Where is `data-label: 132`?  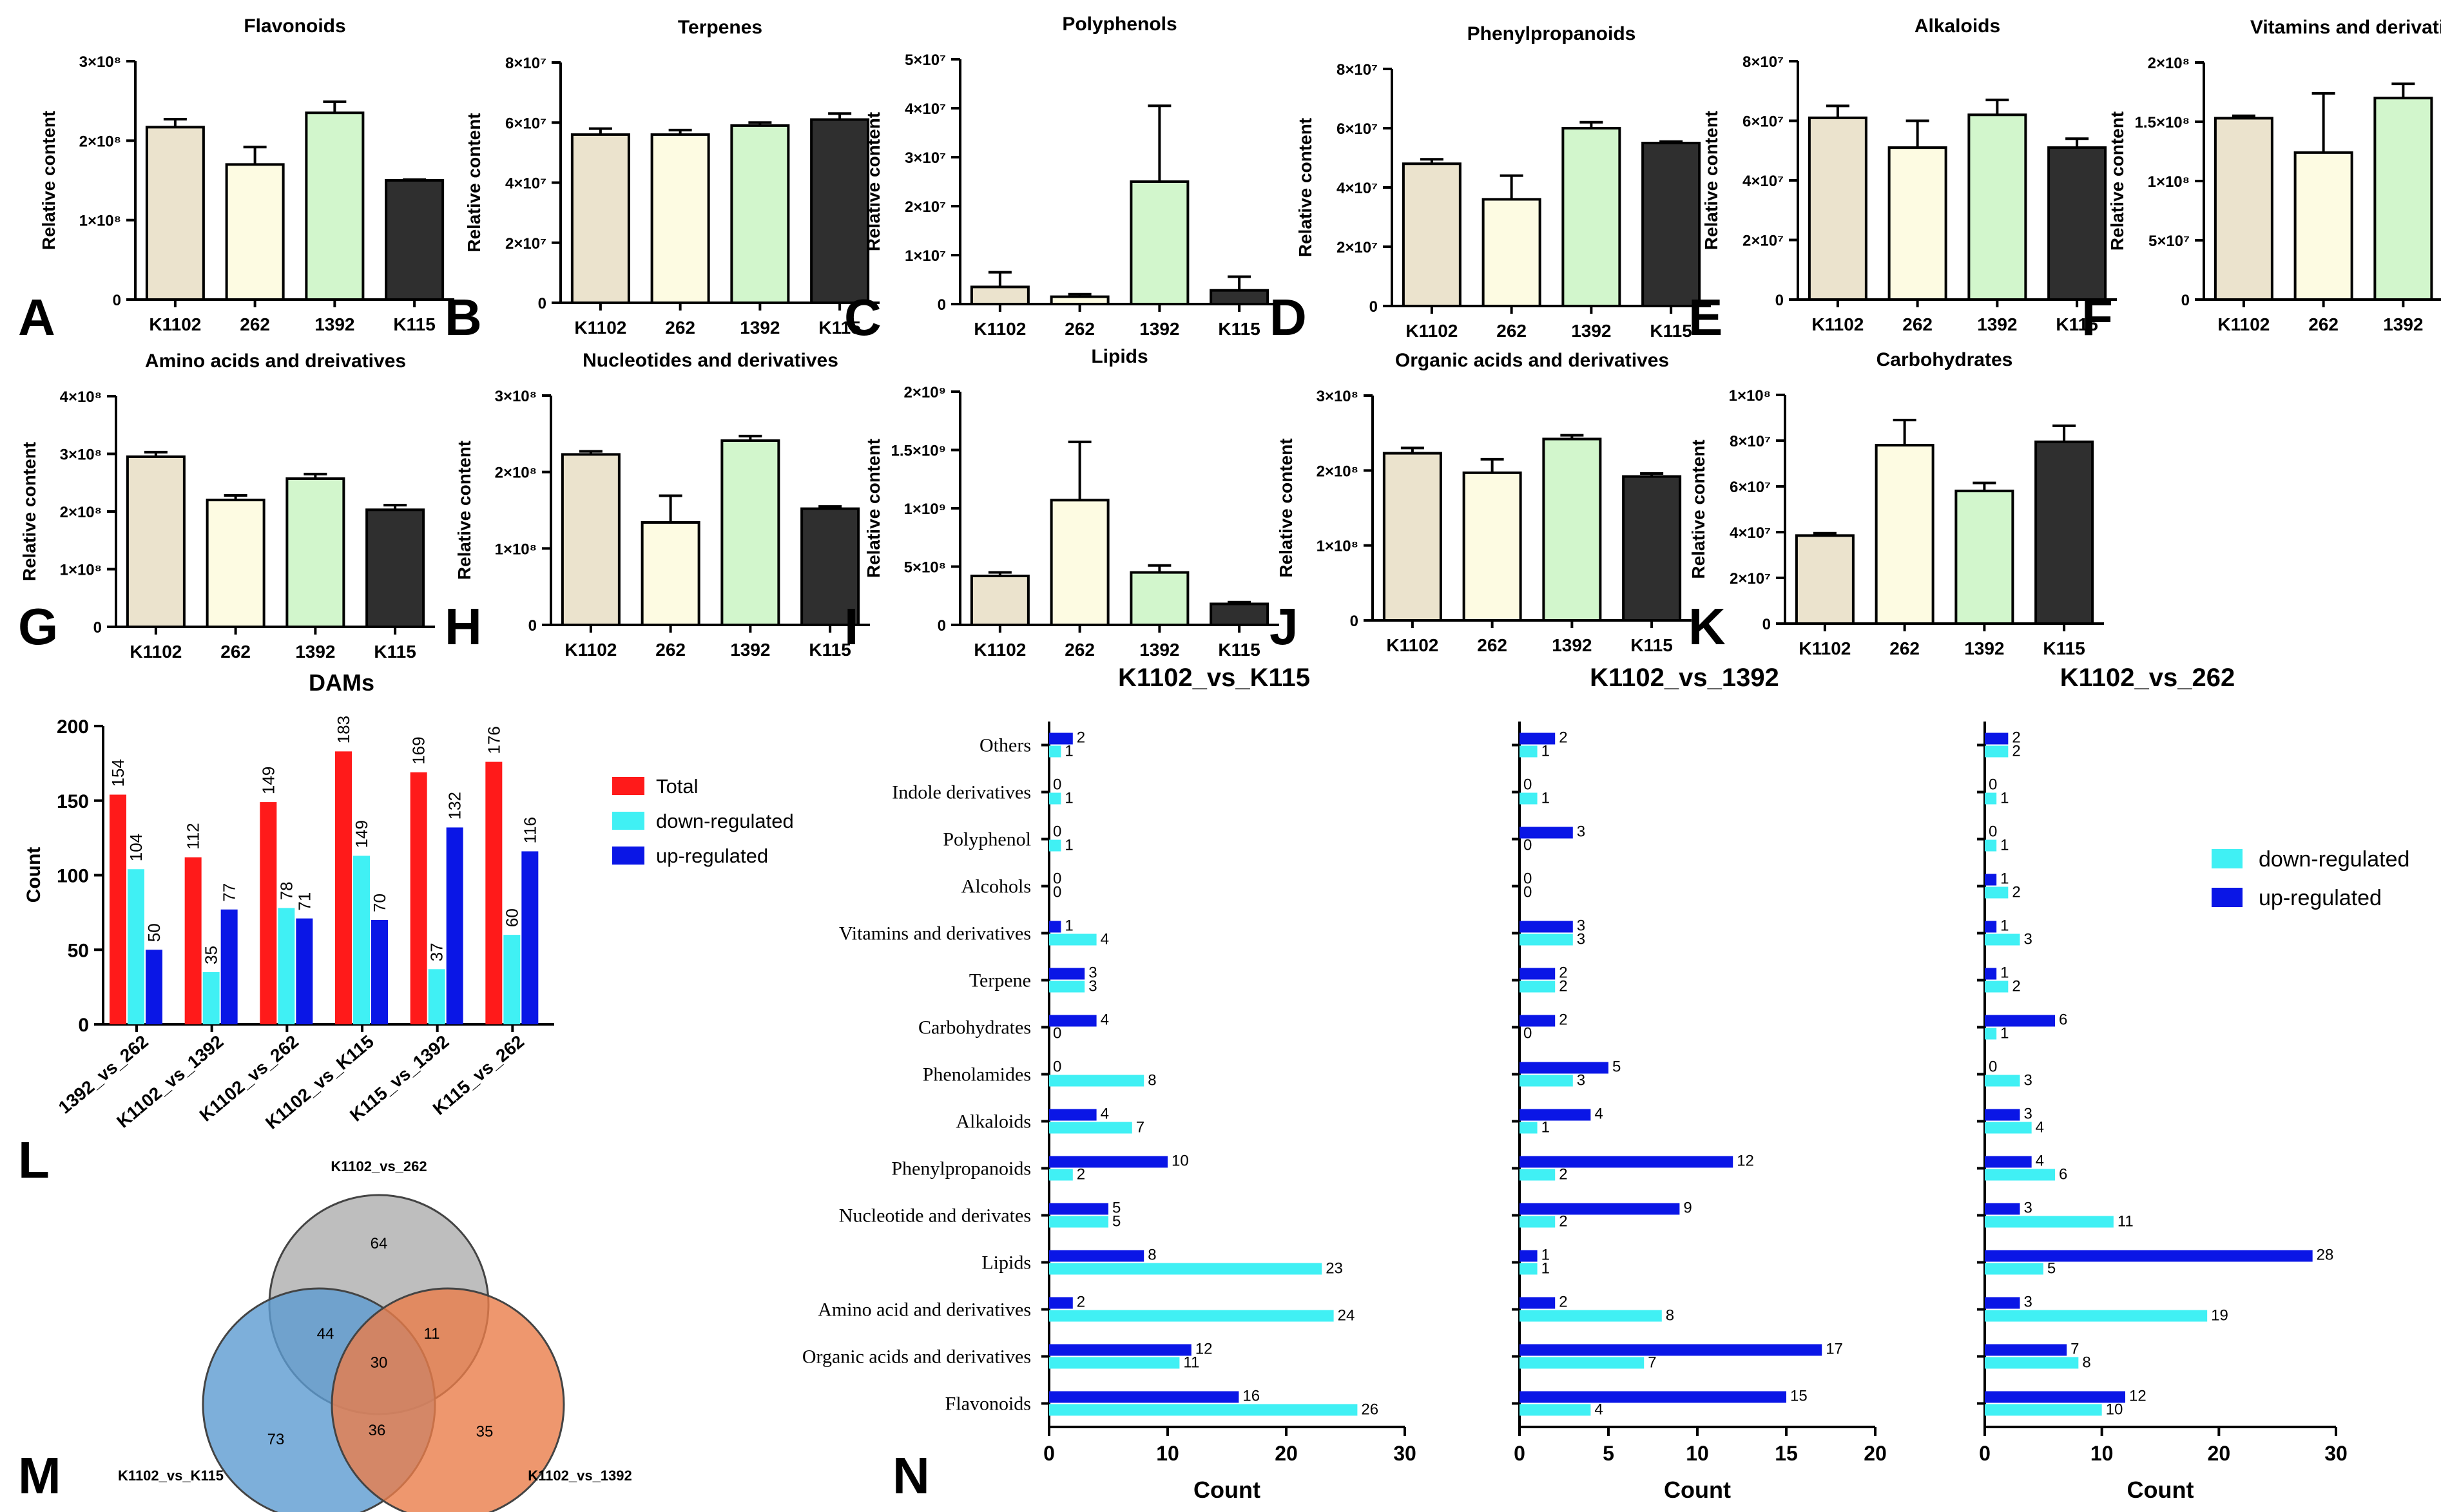
data-label: 132 is located at coordinates (455, 805).